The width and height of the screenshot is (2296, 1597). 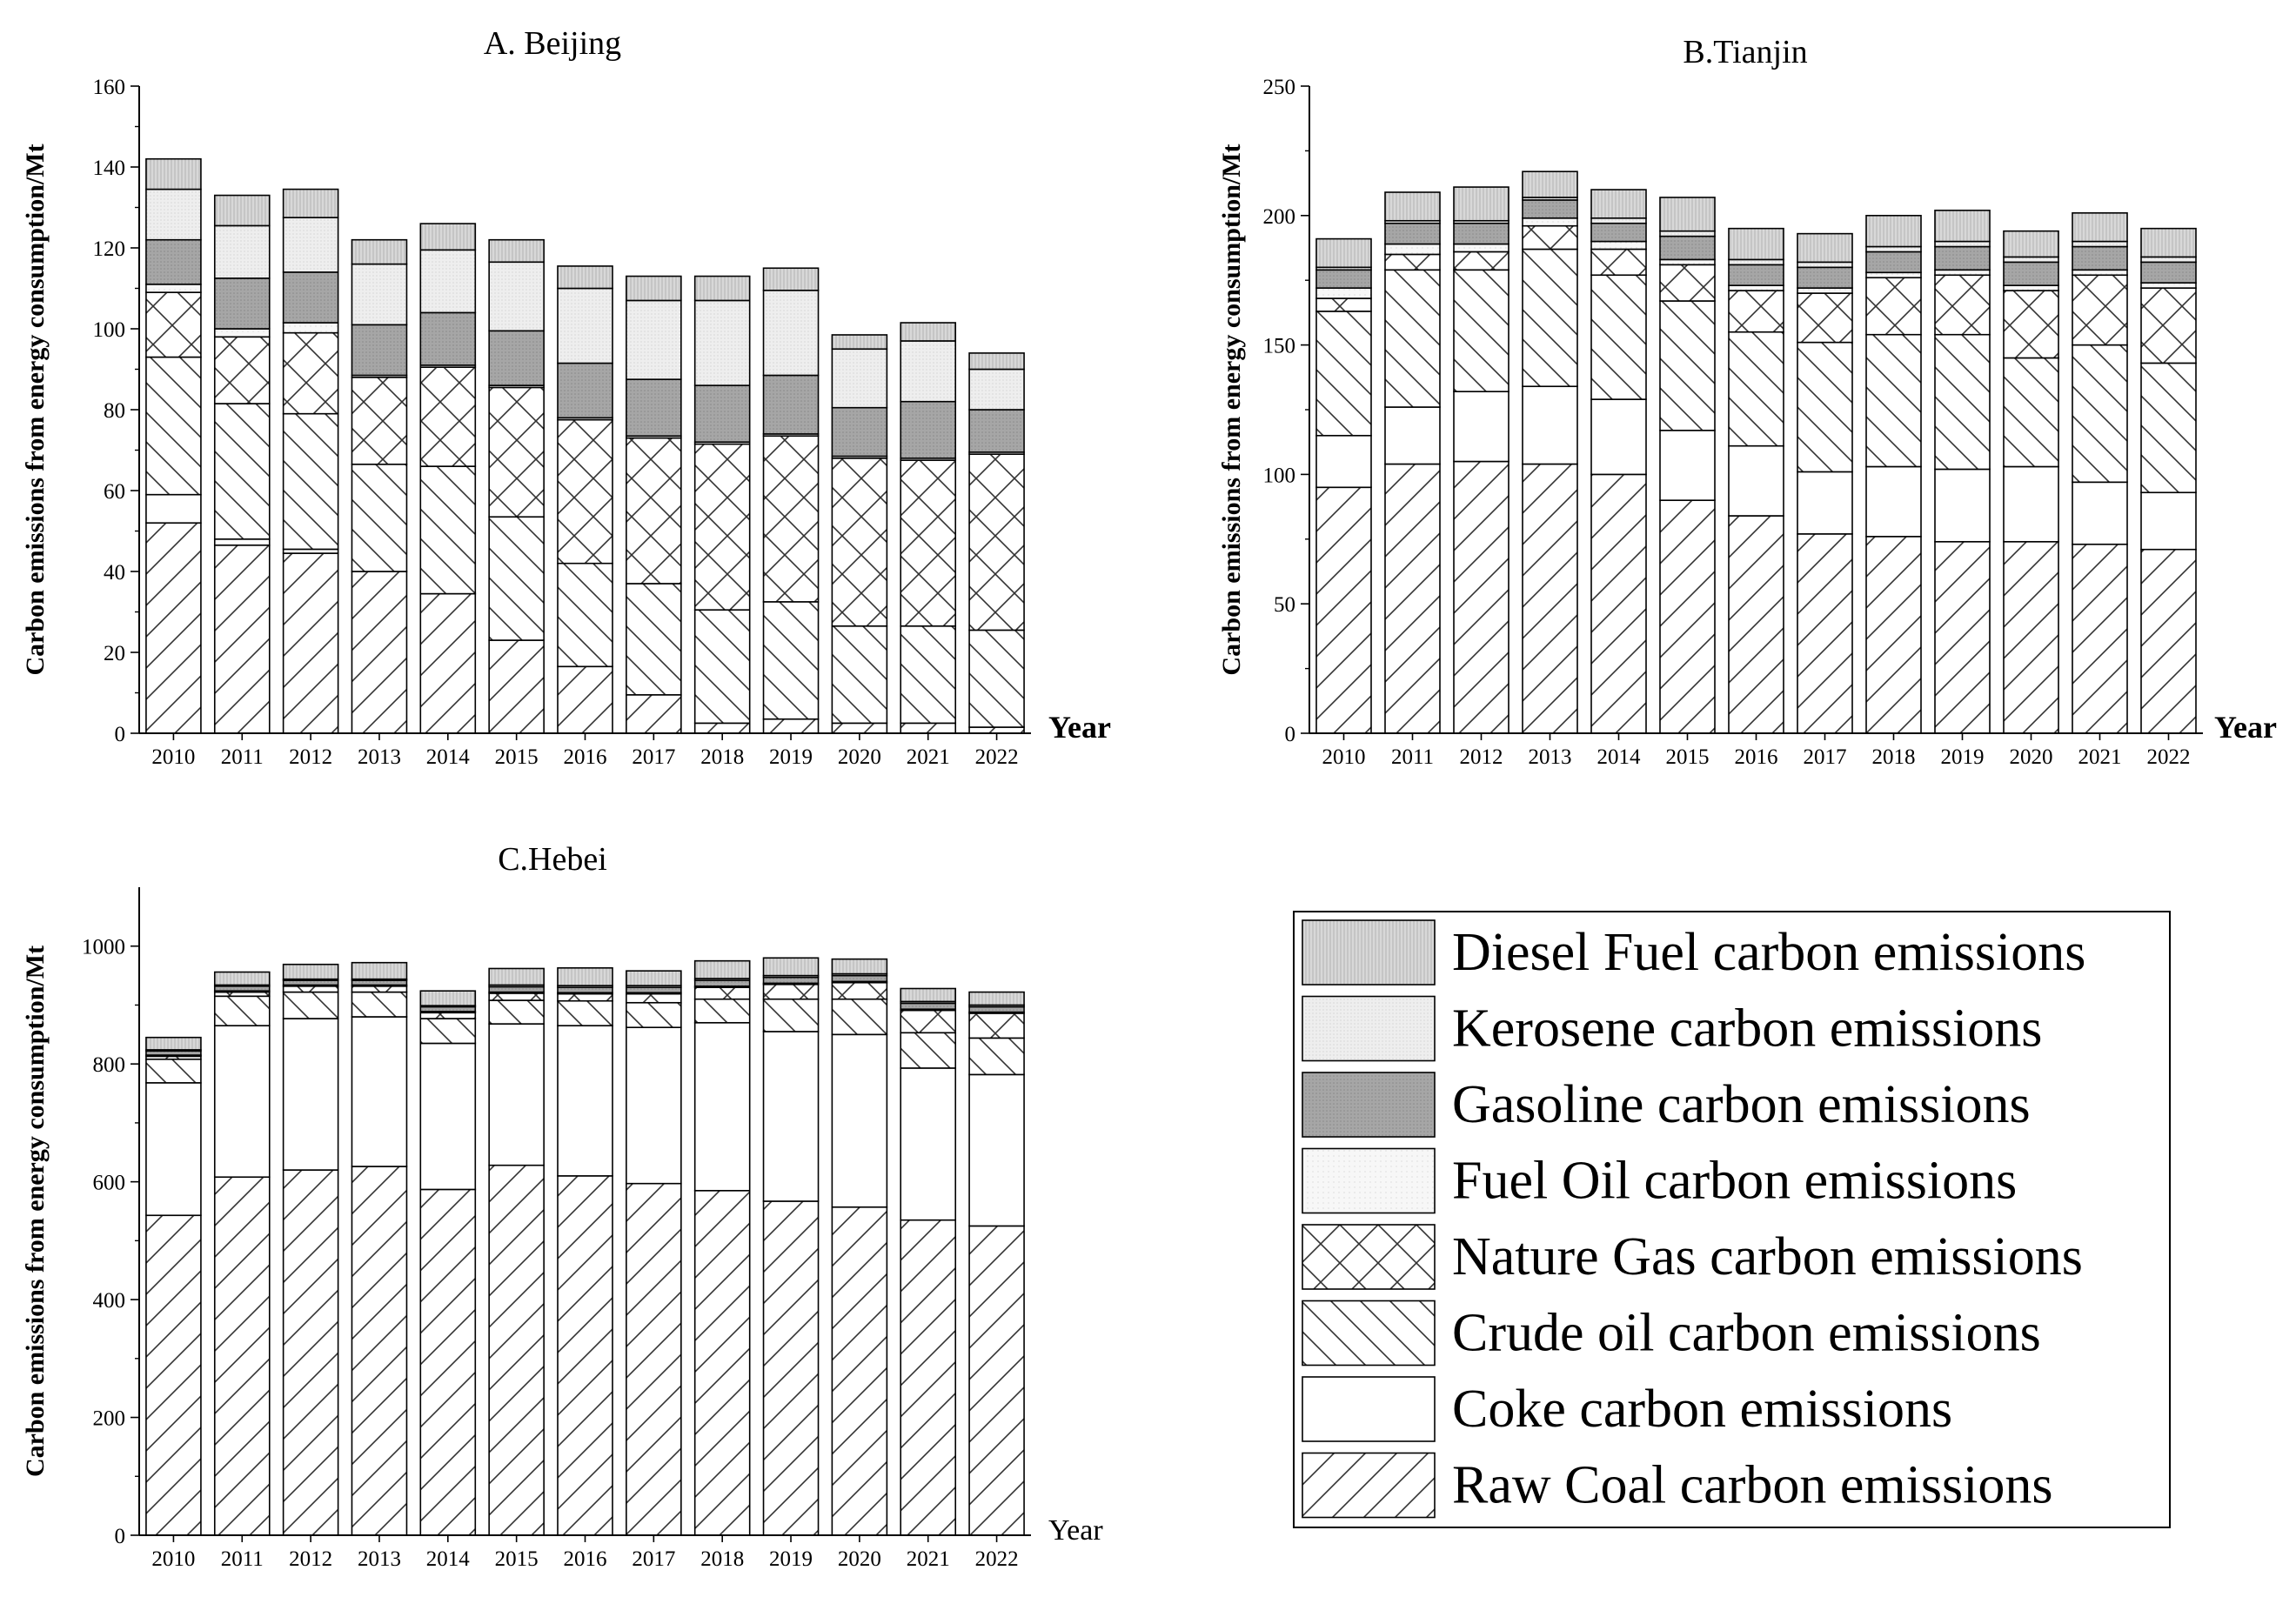 What do you see at coordinates (585, 997) in the screenshot?
I see `bar-segment-gas-2016` at bounding box center [585, 997].